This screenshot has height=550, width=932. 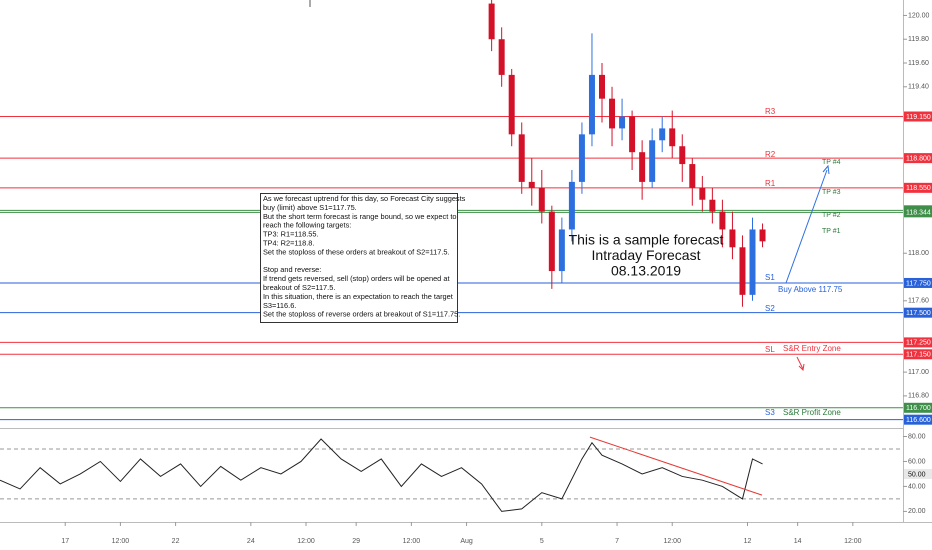 I want to click on level-badge-label: 117.150, so click(x=918, y=355).